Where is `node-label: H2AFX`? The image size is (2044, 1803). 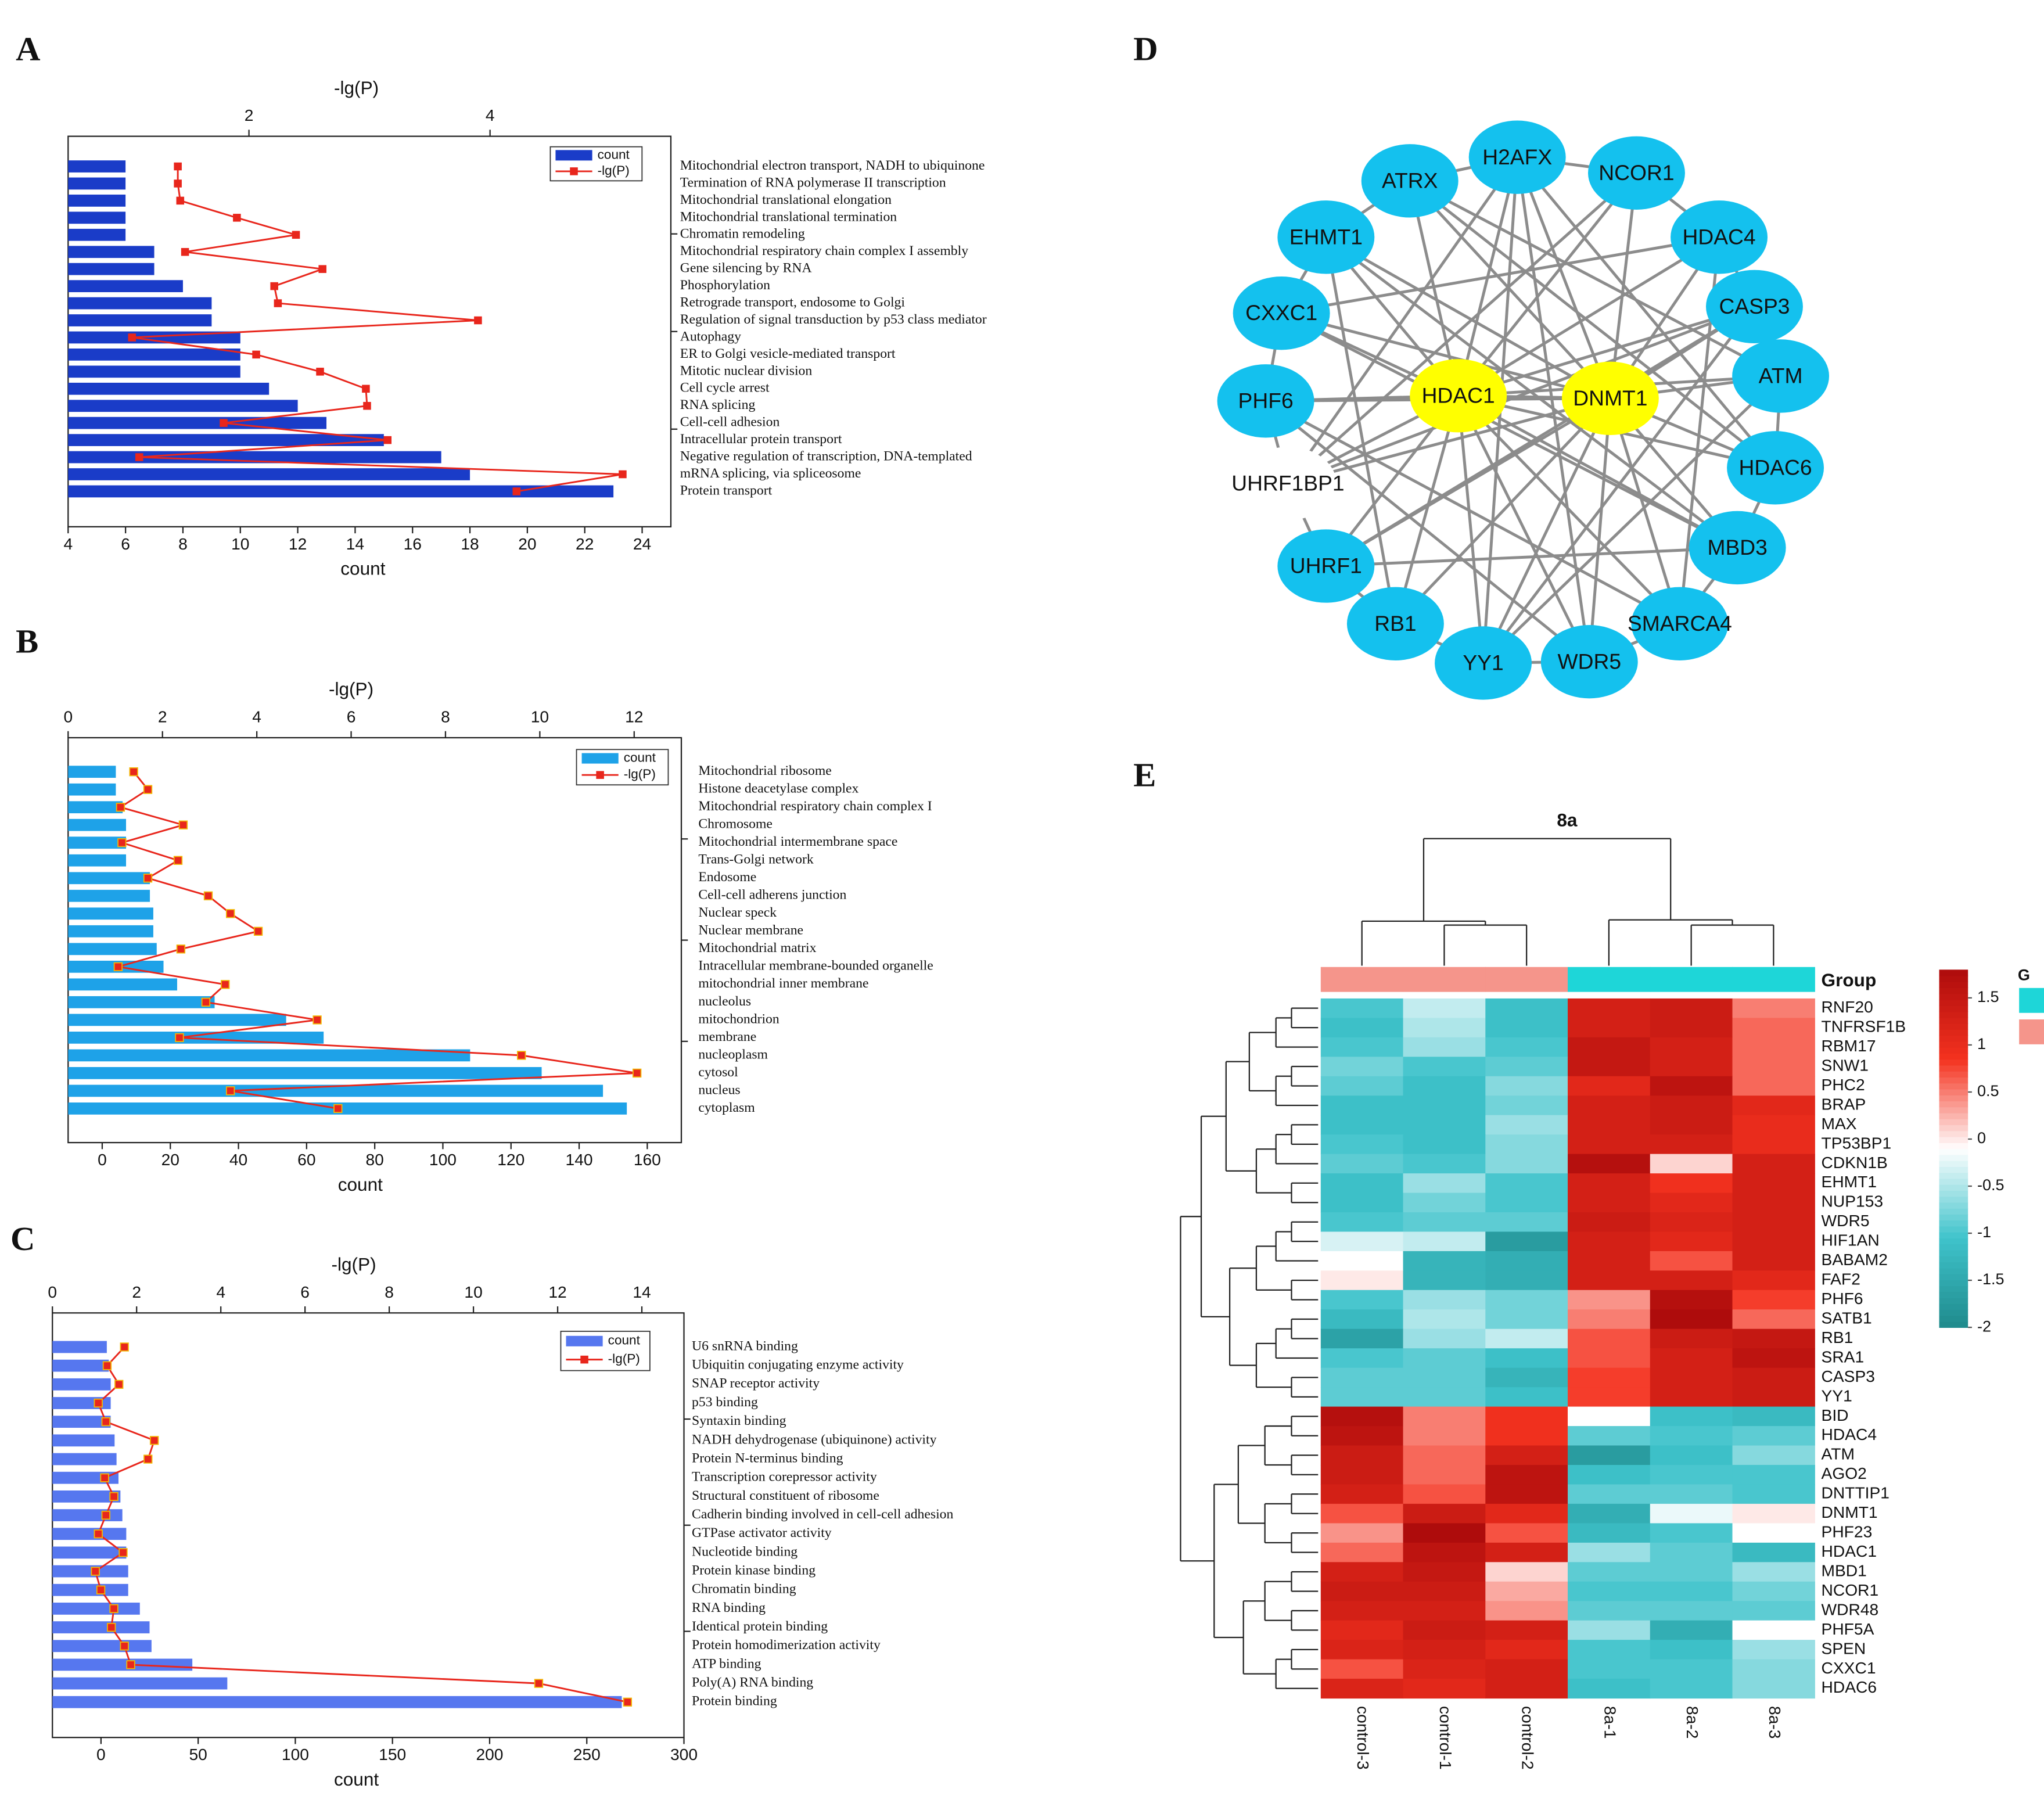 node-label: H2AFX is located at coordinates (1517, 157).